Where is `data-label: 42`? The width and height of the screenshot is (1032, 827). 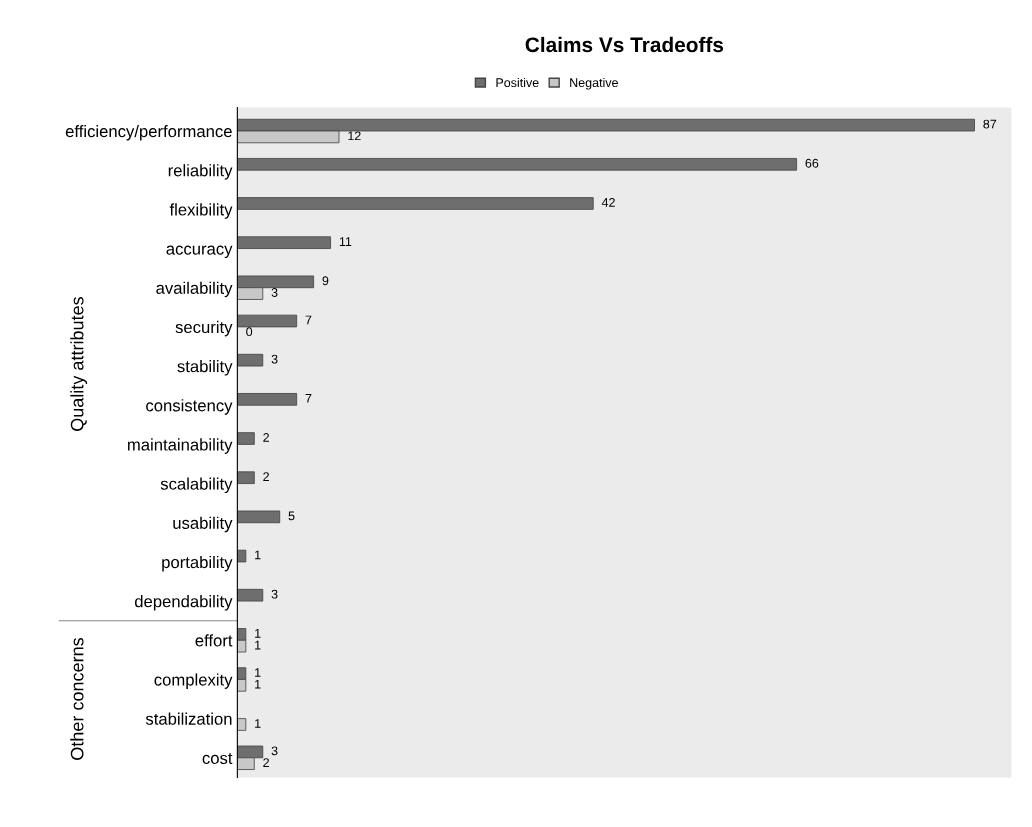
data-label: 42 is located at coordinates (608, 202).